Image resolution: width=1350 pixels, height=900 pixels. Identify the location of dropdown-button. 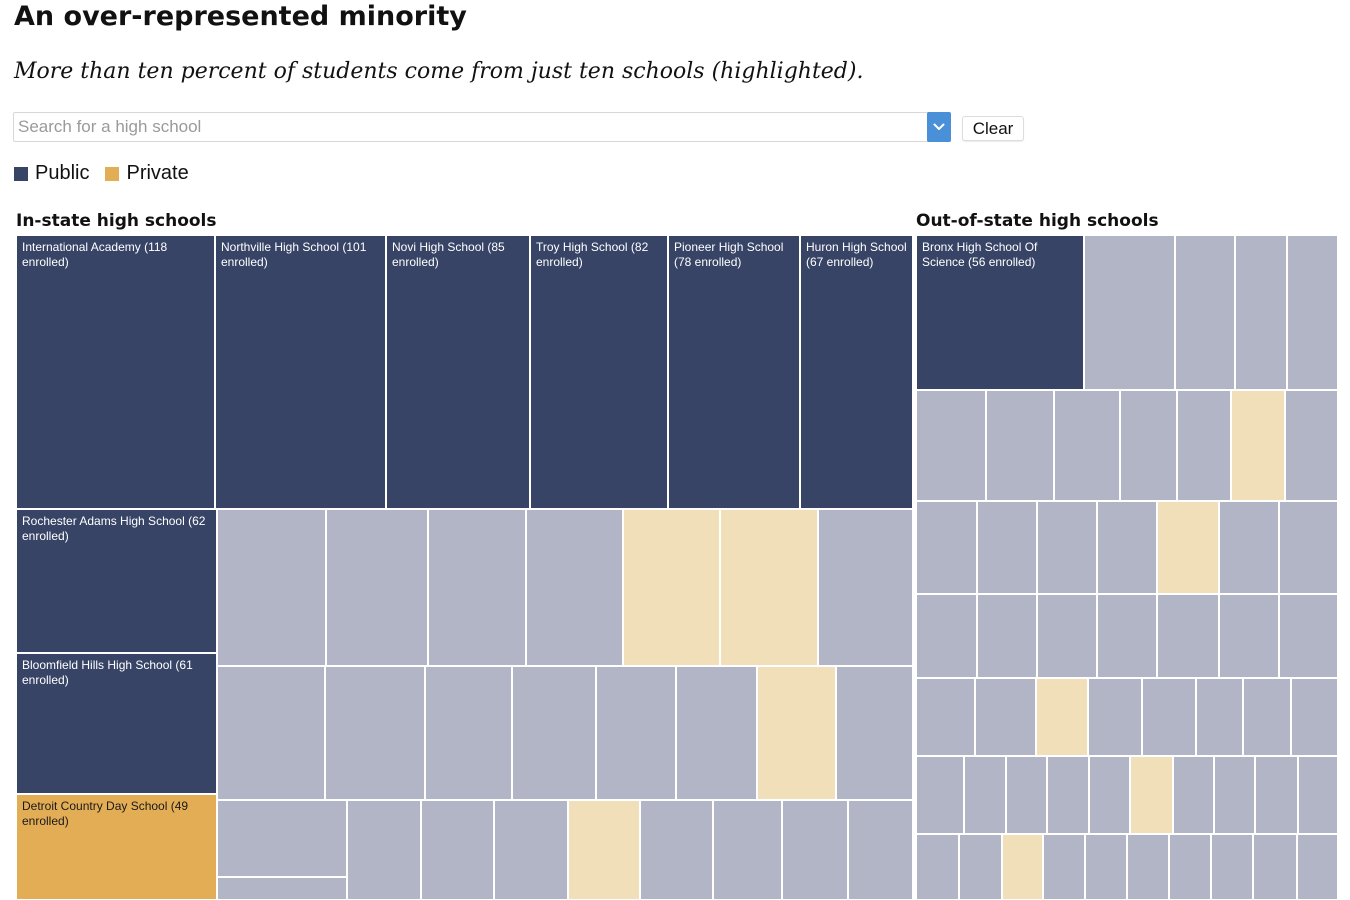
(939, 127).